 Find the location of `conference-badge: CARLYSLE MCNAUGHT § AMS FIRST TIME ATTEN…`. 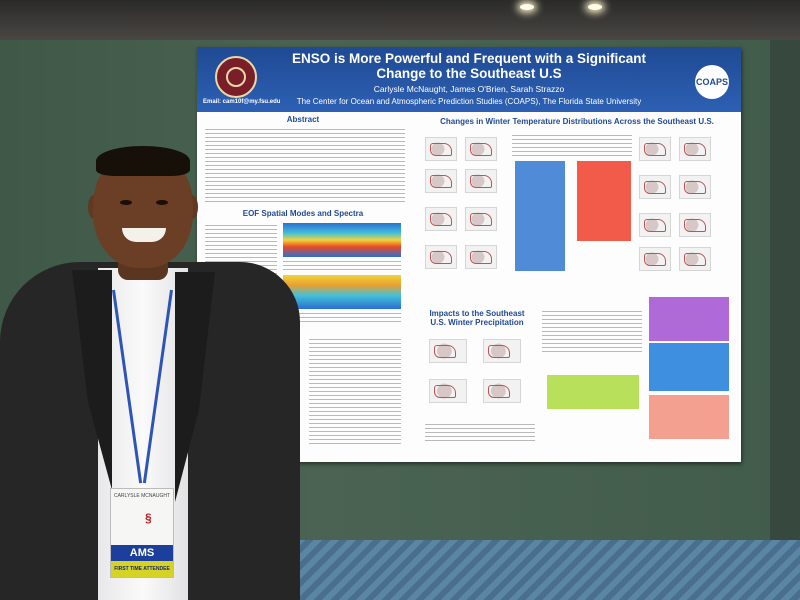

conference-badge: CARLYSLE MCNAUGHT § AMS FIRST TIME ATTEN… is located at coordinates (142, 533).